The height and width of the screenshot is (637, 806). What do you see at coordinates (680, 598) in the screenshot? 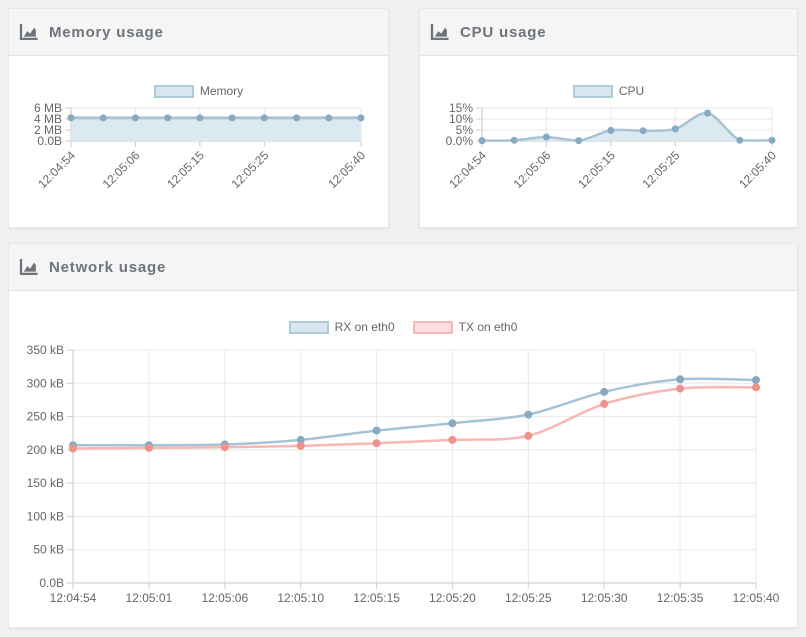
I see `x-tick-label: 12:05:35` at bounding box center [680, 598].